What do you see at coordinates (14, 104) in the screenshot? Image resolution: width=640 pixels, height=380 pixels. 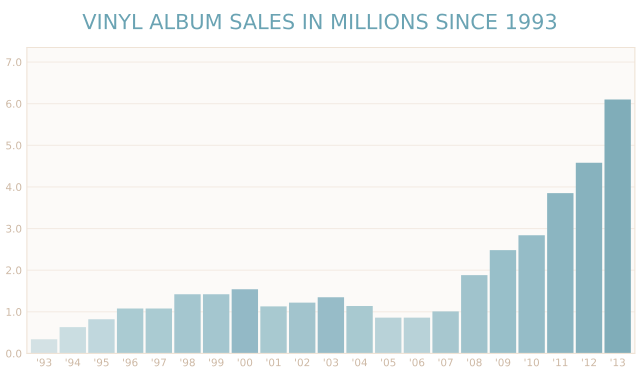 I see `y-tick-label: 6.0` at bounding box center [14, 104].